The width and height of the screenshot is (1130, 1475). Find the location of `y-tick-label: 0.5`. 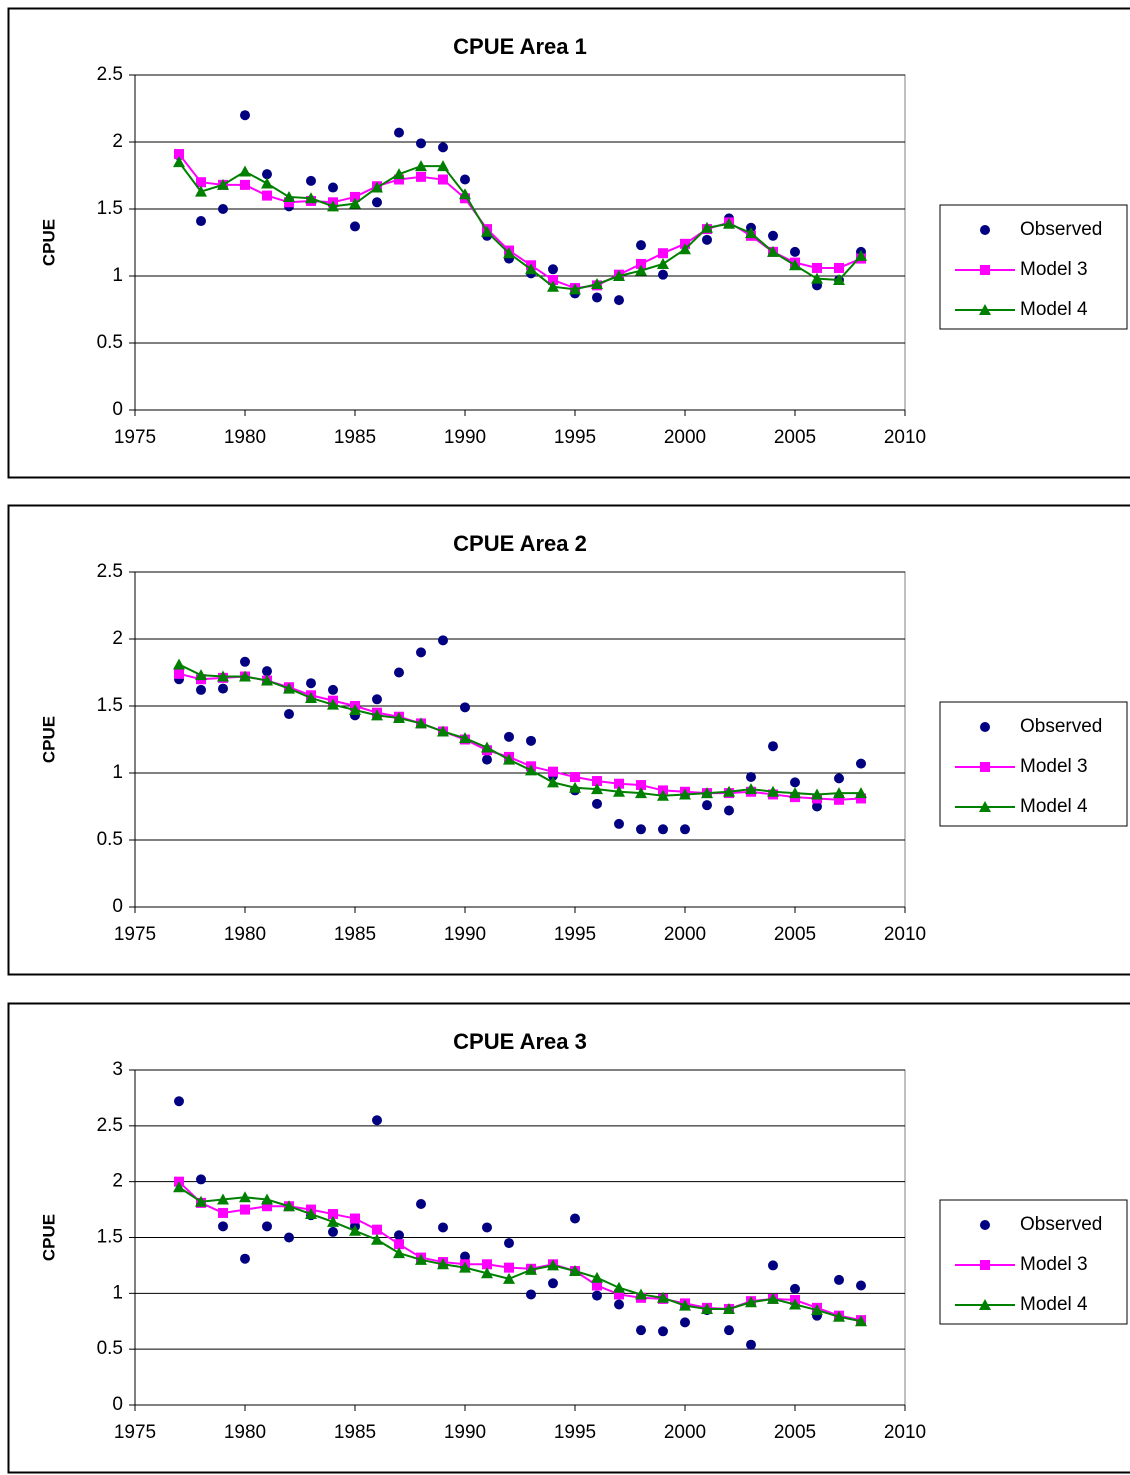

y-tick-label: 0.5 is located at coordinates (110, 1348).